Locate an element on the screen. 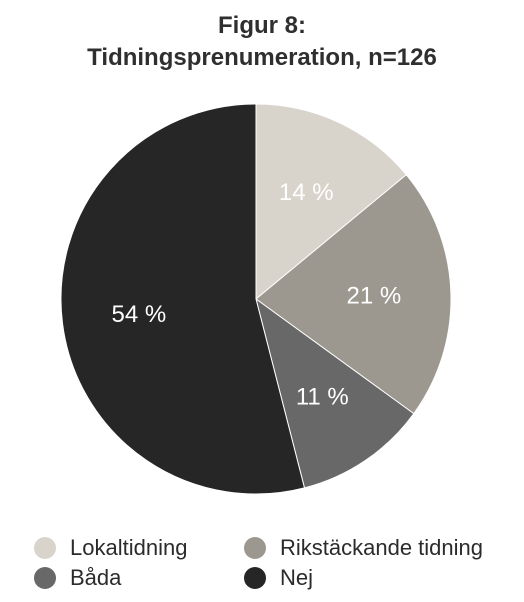 This screenshot has width=524, height=602. chart-title-block: Figur 8: Tidningsprenumeration, n=126 is located at coordinates (262, 42).